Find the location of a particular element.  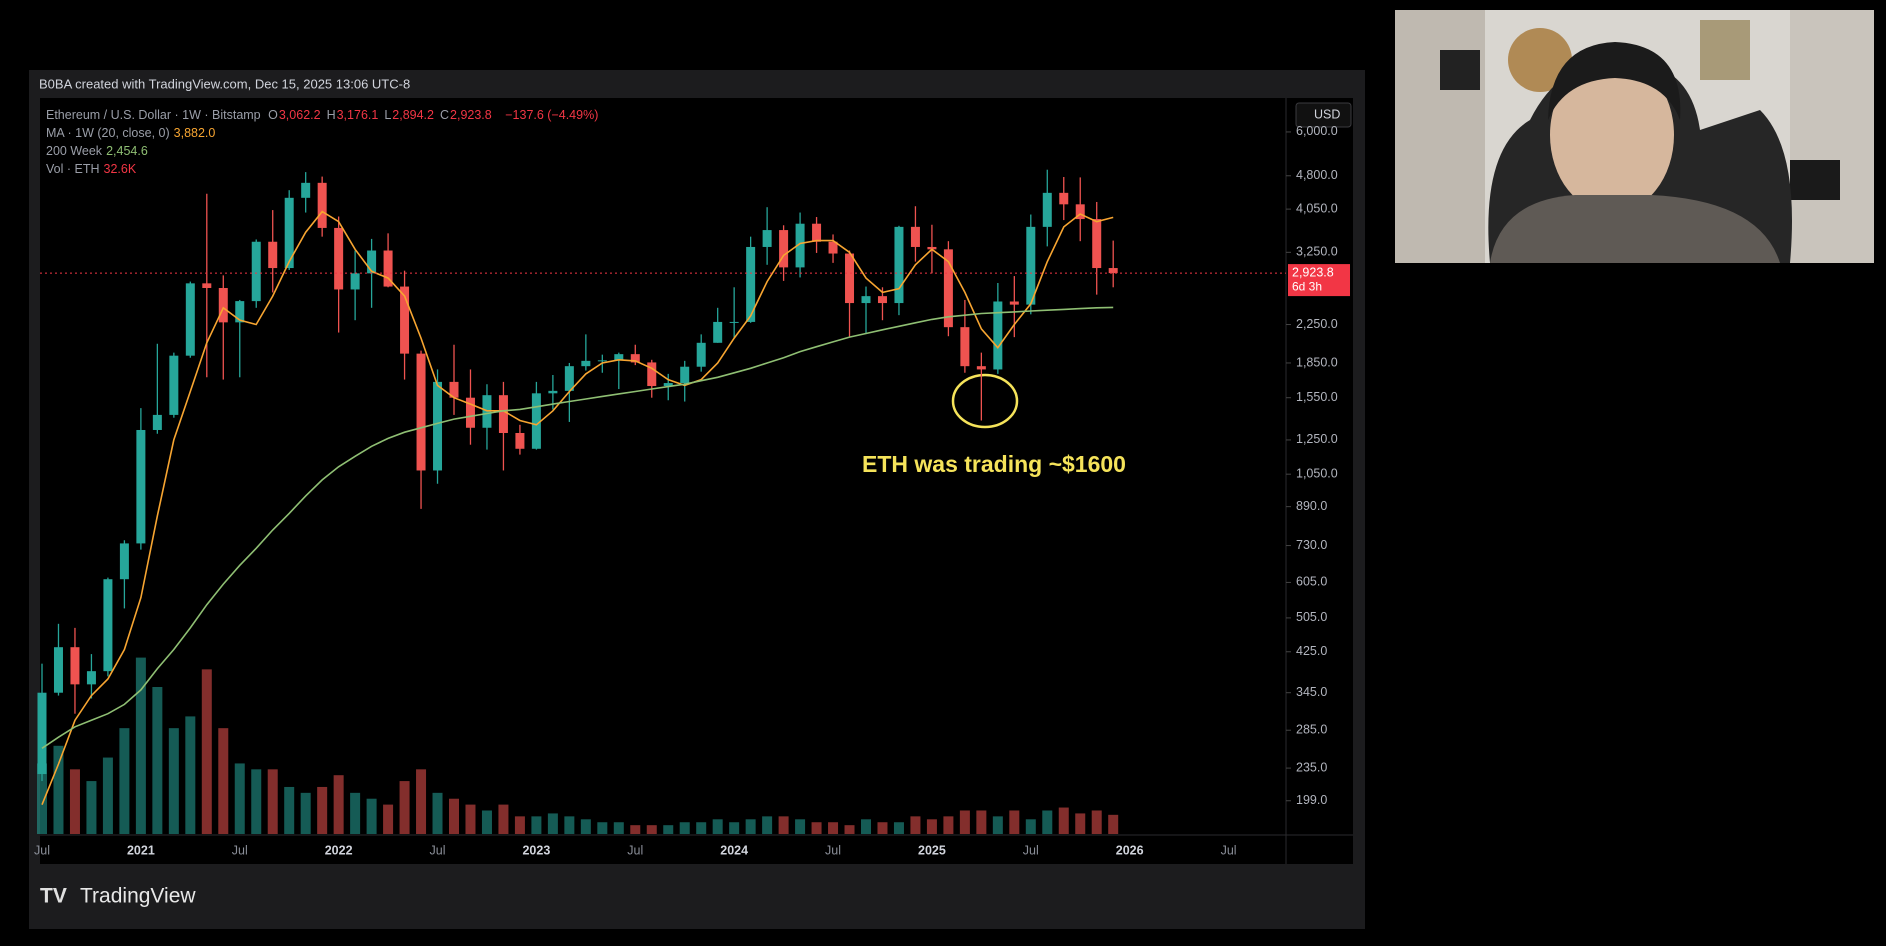

ohlc-value: 3,176.1 is located at coordinates (357, 115).